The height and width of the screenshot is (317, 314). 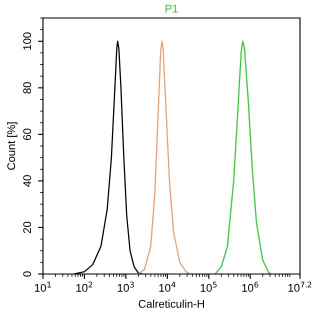 What do you see at coordinates (171, 304) in the screenshot?
I see `x-axis-title: Calreticulin-H` at bounding box center [171, 304].